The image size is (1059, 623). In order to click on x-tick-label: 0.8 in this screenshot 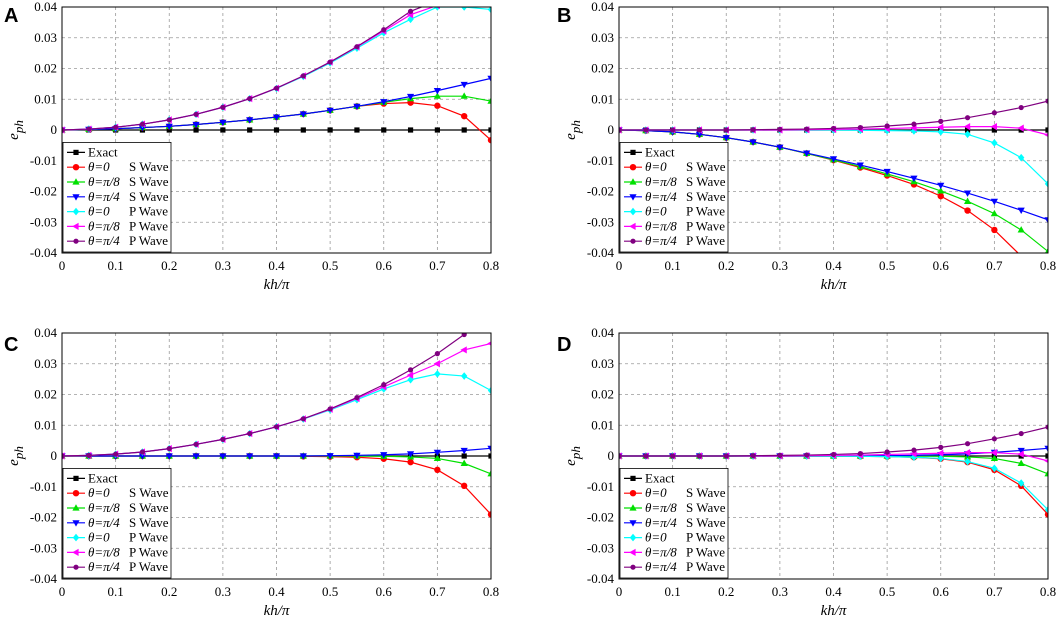, I will do `click(491, 265)`.